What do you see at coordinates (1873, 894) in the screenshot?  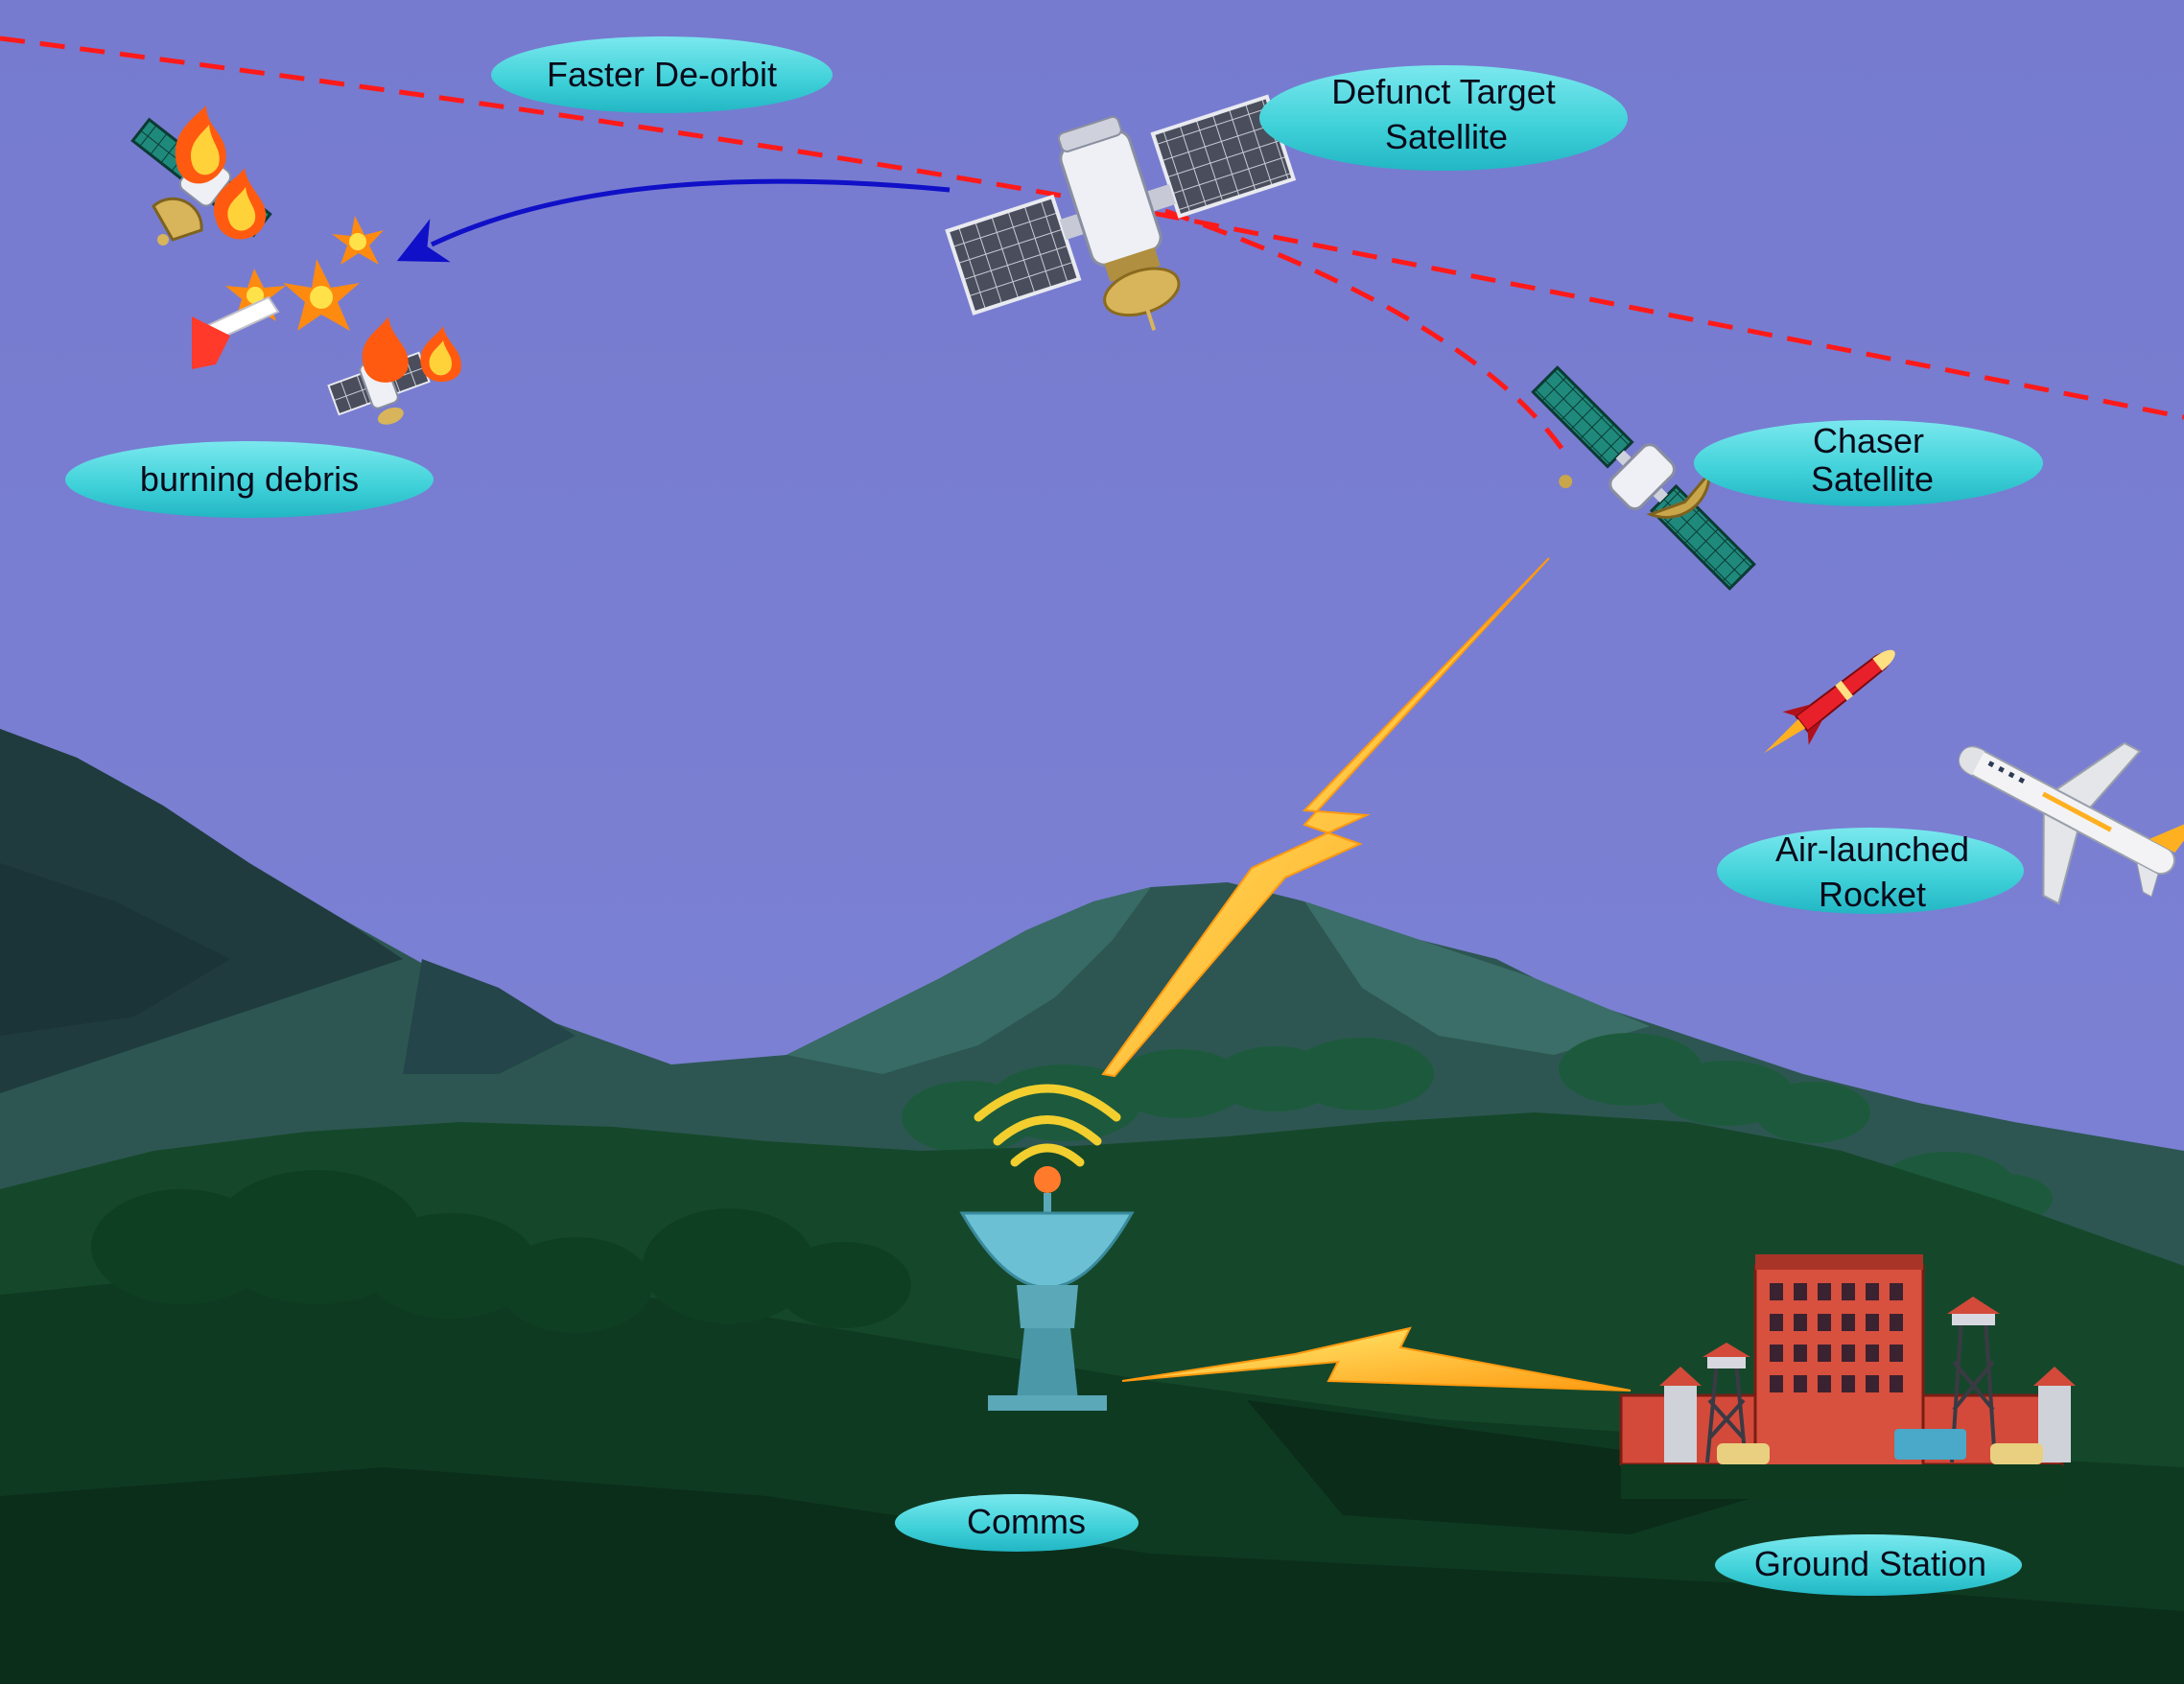 I see `label-air-line2: Rocket` at bounding box center [1873, 894].